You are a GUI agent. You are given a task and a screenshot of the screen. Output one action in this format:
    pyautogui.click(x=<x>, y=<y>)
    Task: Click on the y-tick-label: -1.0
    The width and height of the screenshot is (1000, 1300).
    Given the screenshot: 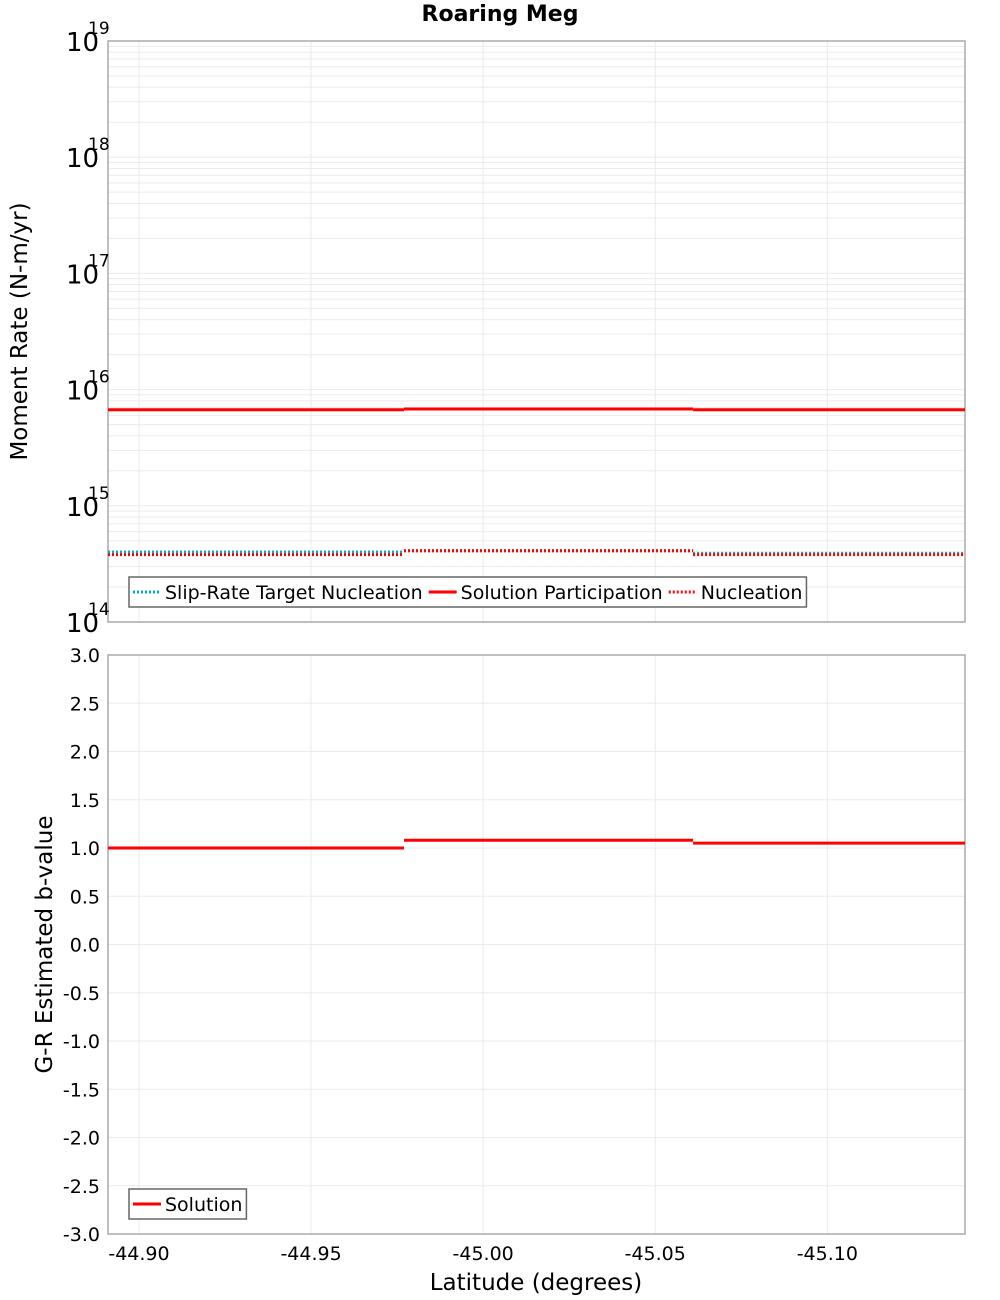 What is the action you would take?
    pyautogui.click(x=81, y=1042)
    